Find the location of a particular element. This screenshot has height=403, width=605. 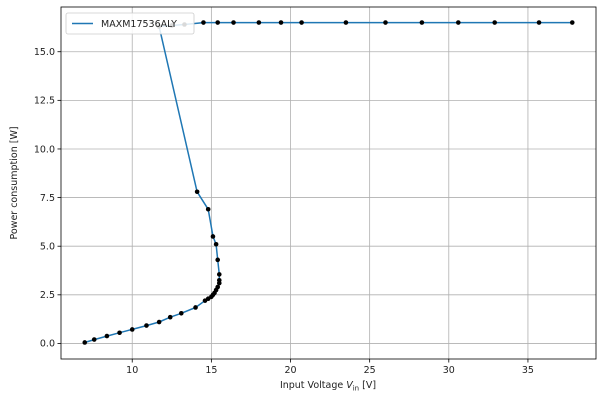

y-tick-label: 12.5 is located at coordinates (44, 101).